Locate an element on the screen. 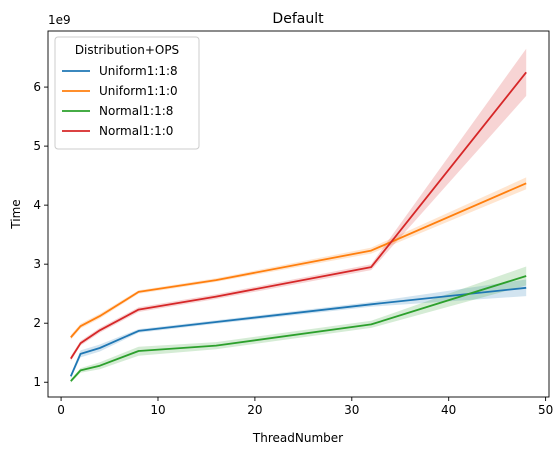  x-axis-label: ThreadNumber is located at coordinates (297, 438).